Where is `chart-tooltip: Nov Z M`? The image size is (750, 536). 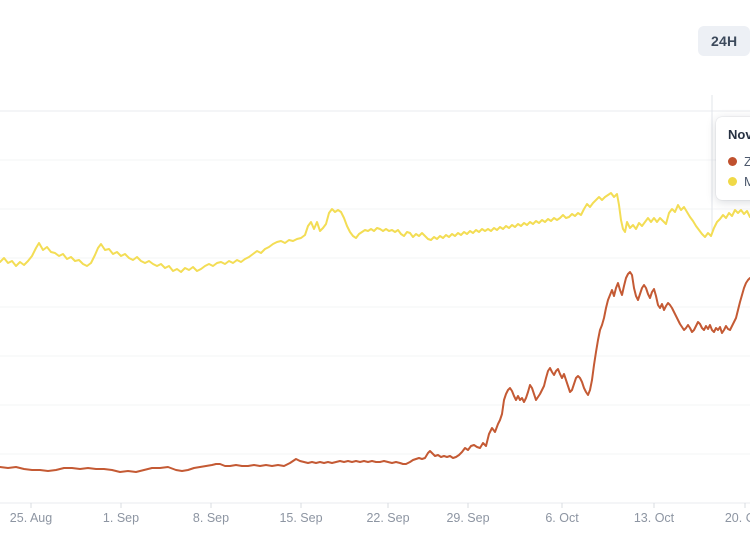 chart-tooltip: Nov Z M is located at coordinates (733, 158).